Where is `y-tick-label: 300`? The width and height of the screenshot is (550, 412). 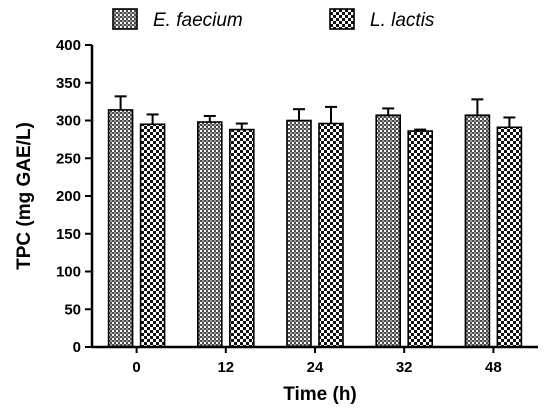
y-tick-label: 300 is located at coordinates (68, 121).